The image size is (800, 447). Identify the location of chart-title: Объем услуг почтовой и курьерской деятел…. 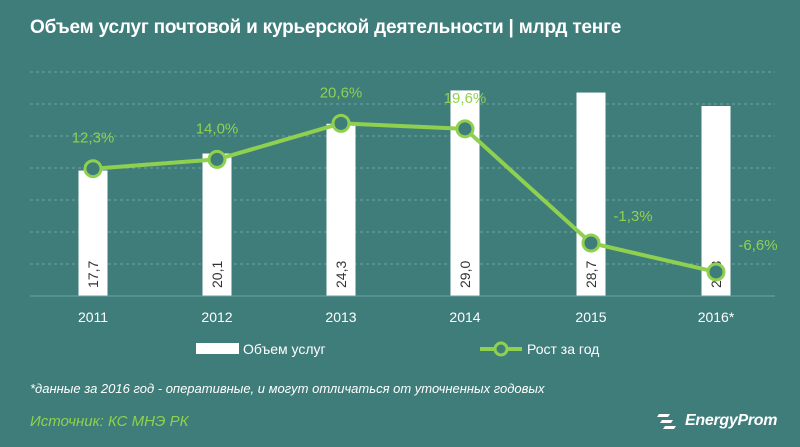
(326, 27).